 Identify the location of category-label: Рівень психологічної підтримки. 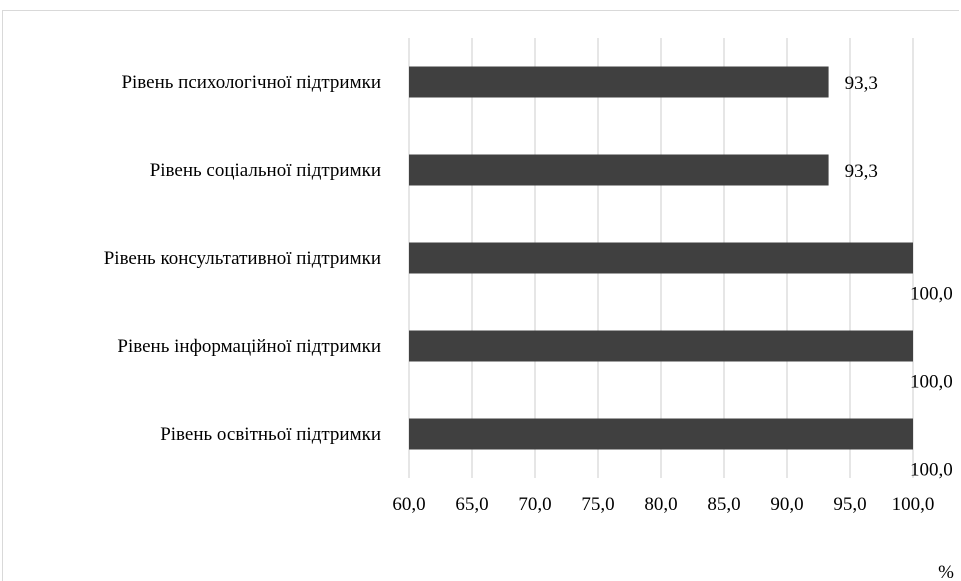
(251, 82).